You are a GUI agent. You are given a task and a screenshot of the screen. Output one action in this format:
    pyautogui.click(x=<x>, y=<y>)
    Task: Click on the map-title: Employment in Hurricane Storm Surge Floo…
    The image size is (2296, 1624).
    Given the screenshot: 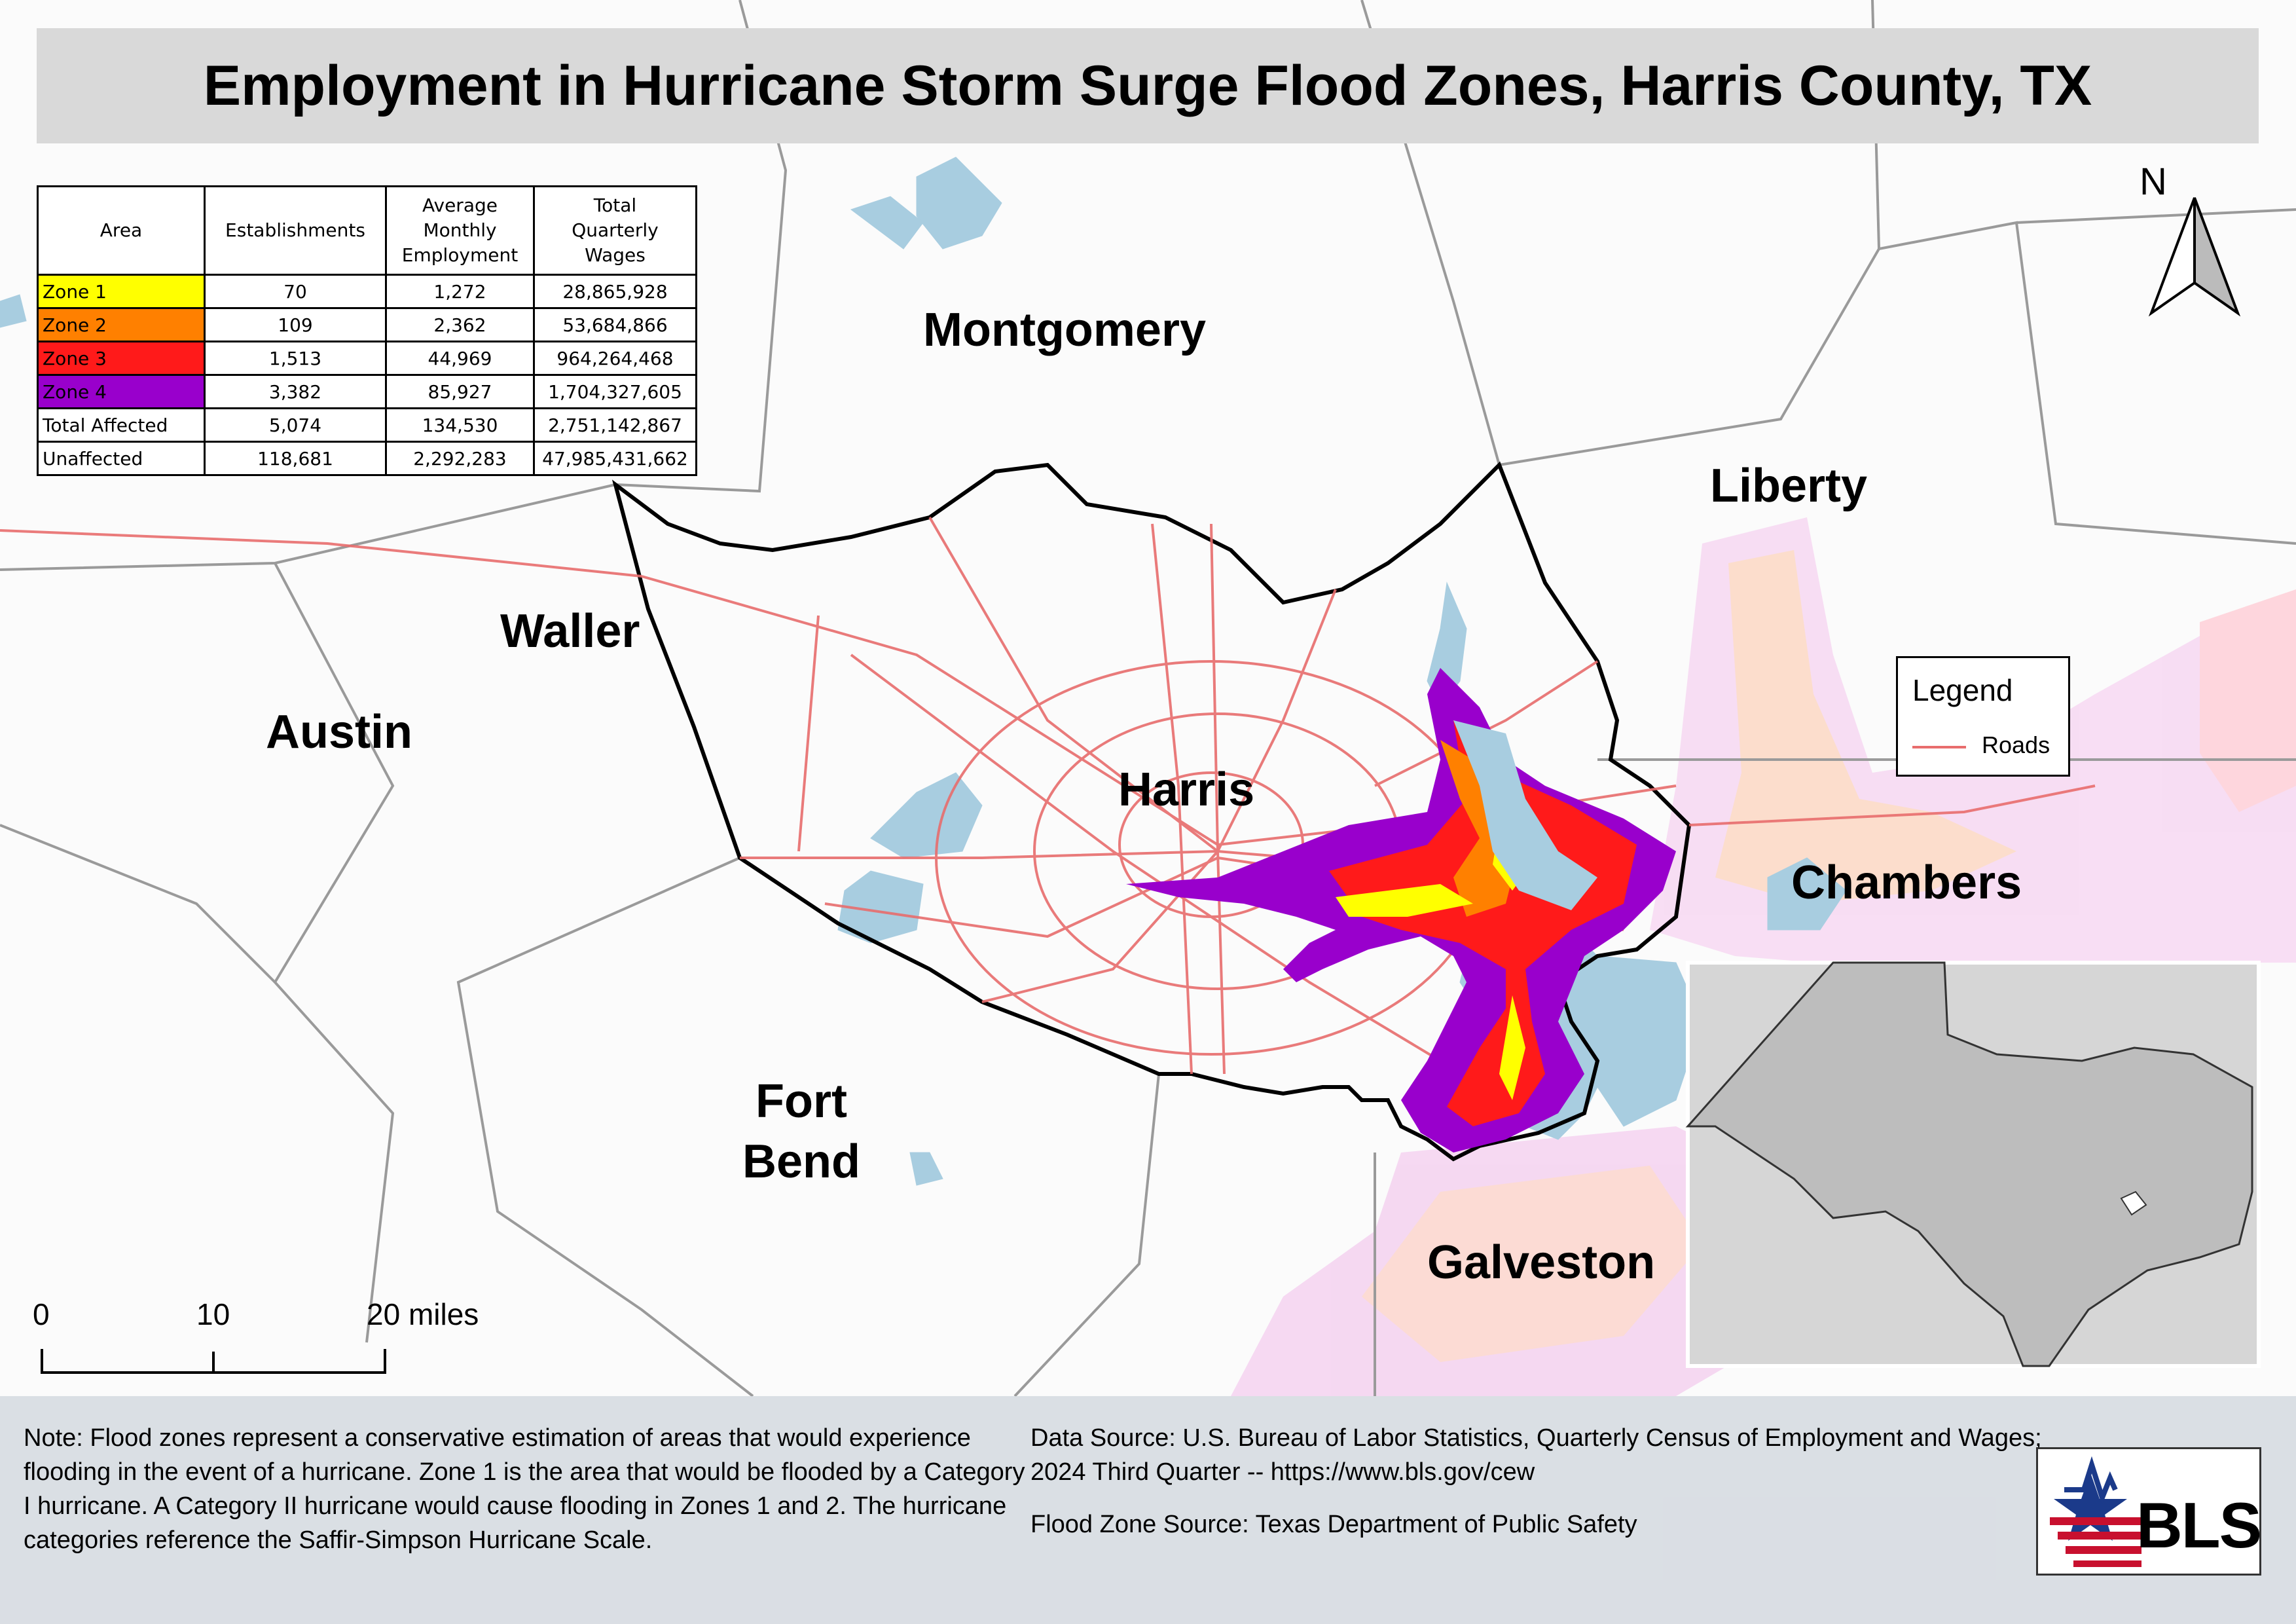 What is the action you would take?
    pyautogui.click(x=1147, y=85)
    